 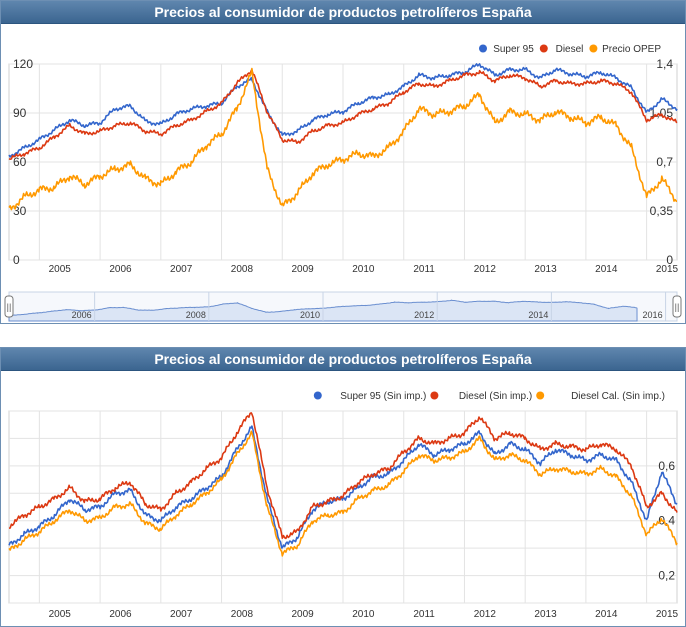 What do you see at coordinates (310, 315) in the screenshot?
I see `range-year-label: 2010` at bounding box center [310, 315].